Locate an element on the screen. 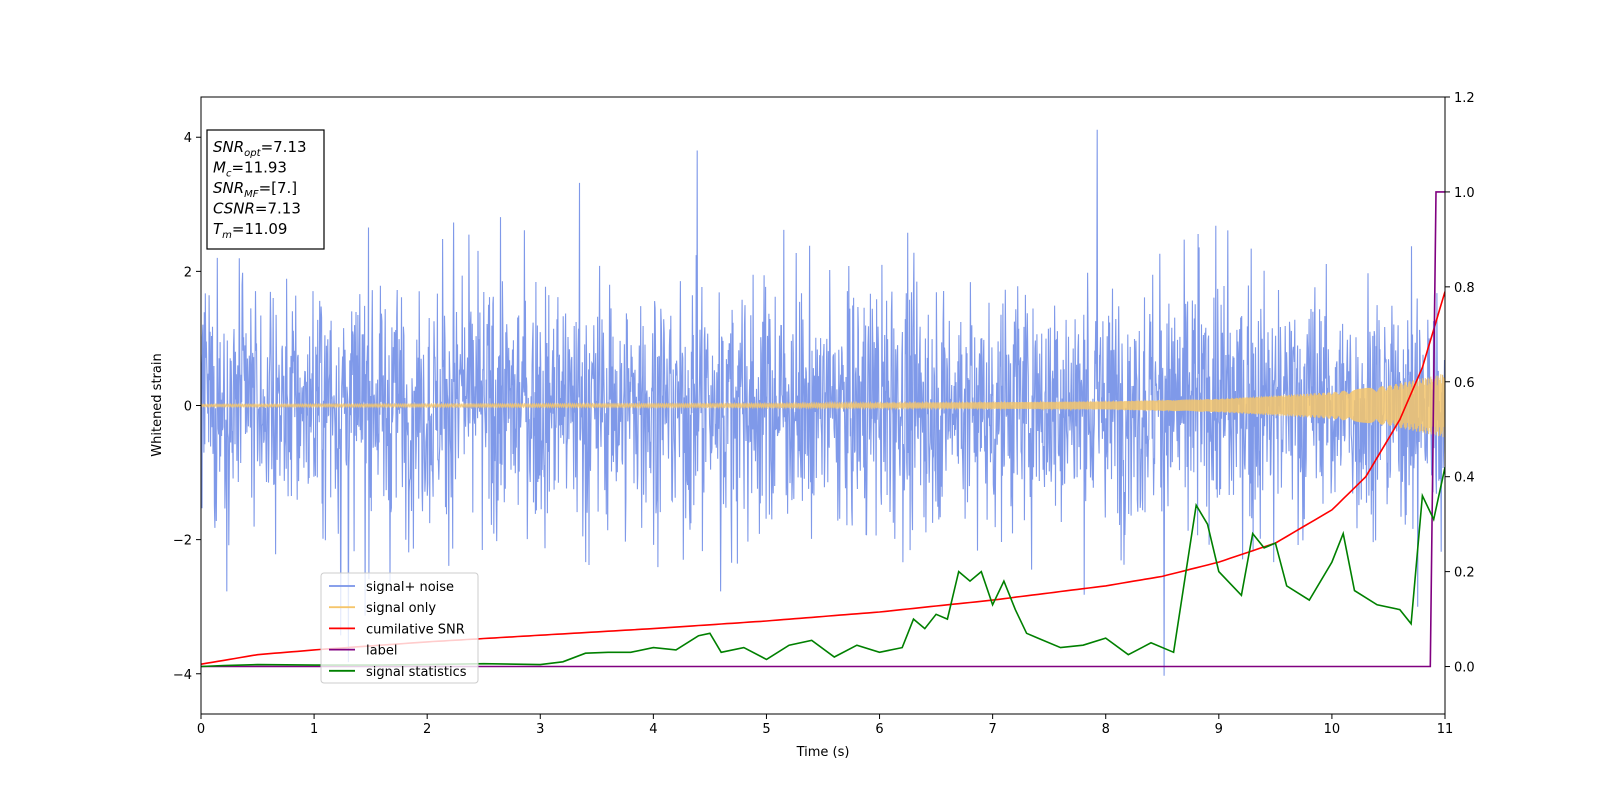 The width and height of the screenshot is (1600, 800). legend-label: signal only is located at coordinates (401, 608).